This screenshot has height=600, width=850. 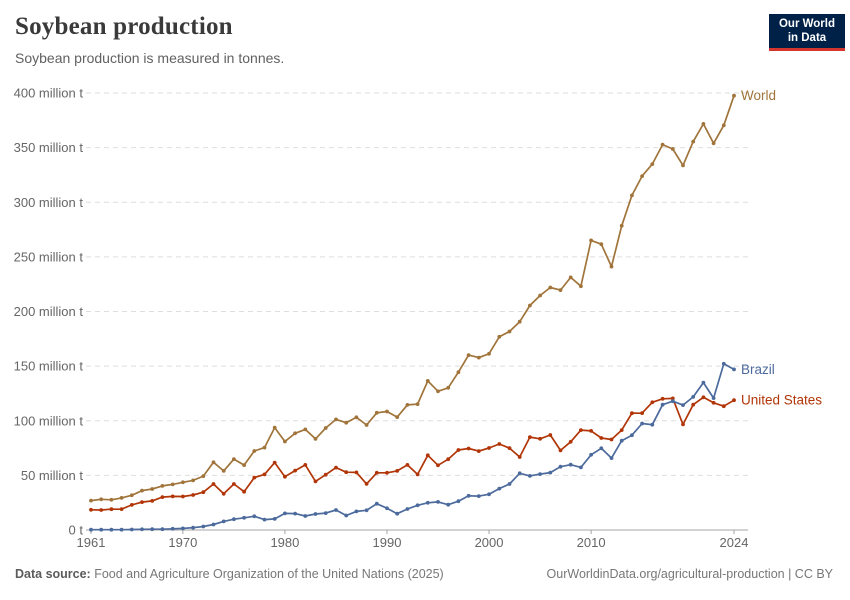 I want to click on owid-logo: Our World in Data, so click(x=807, y=32).